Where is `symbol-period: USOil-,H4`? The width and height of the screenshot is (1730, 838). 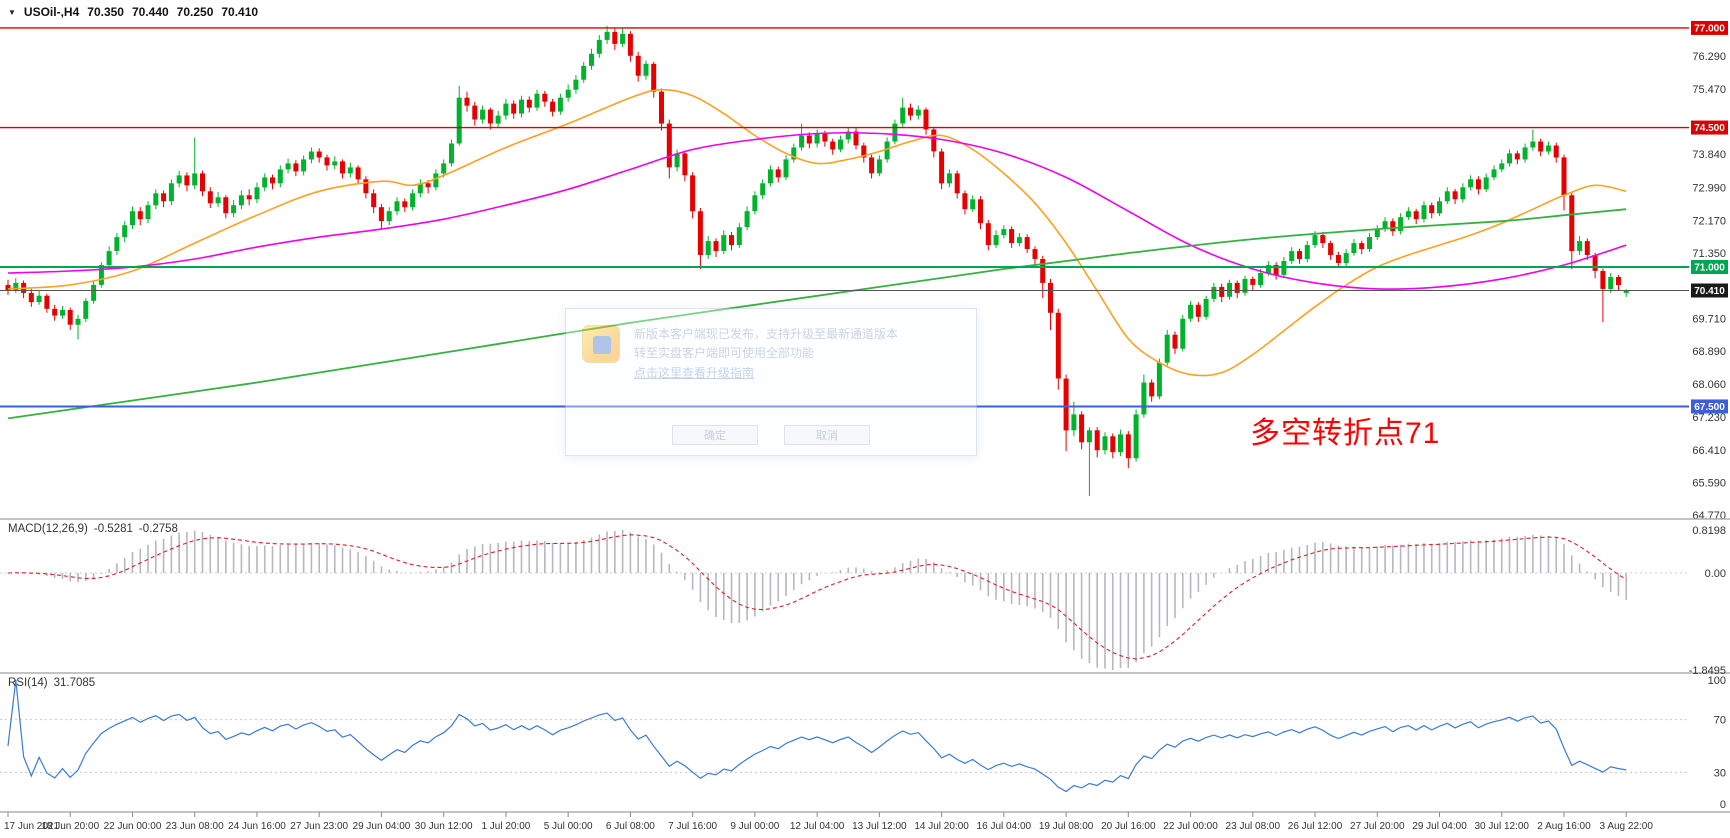 symbol-period: USOil-,H4 is located at coordinates (51, 12).